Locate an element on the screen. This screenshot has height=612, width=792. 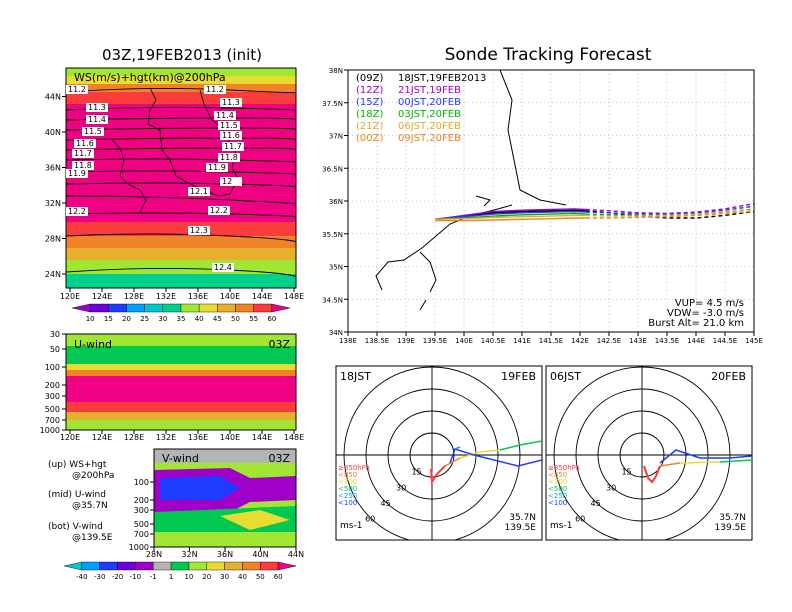
ws-contour-label: 12.1 is located at coordinates (199, 191).